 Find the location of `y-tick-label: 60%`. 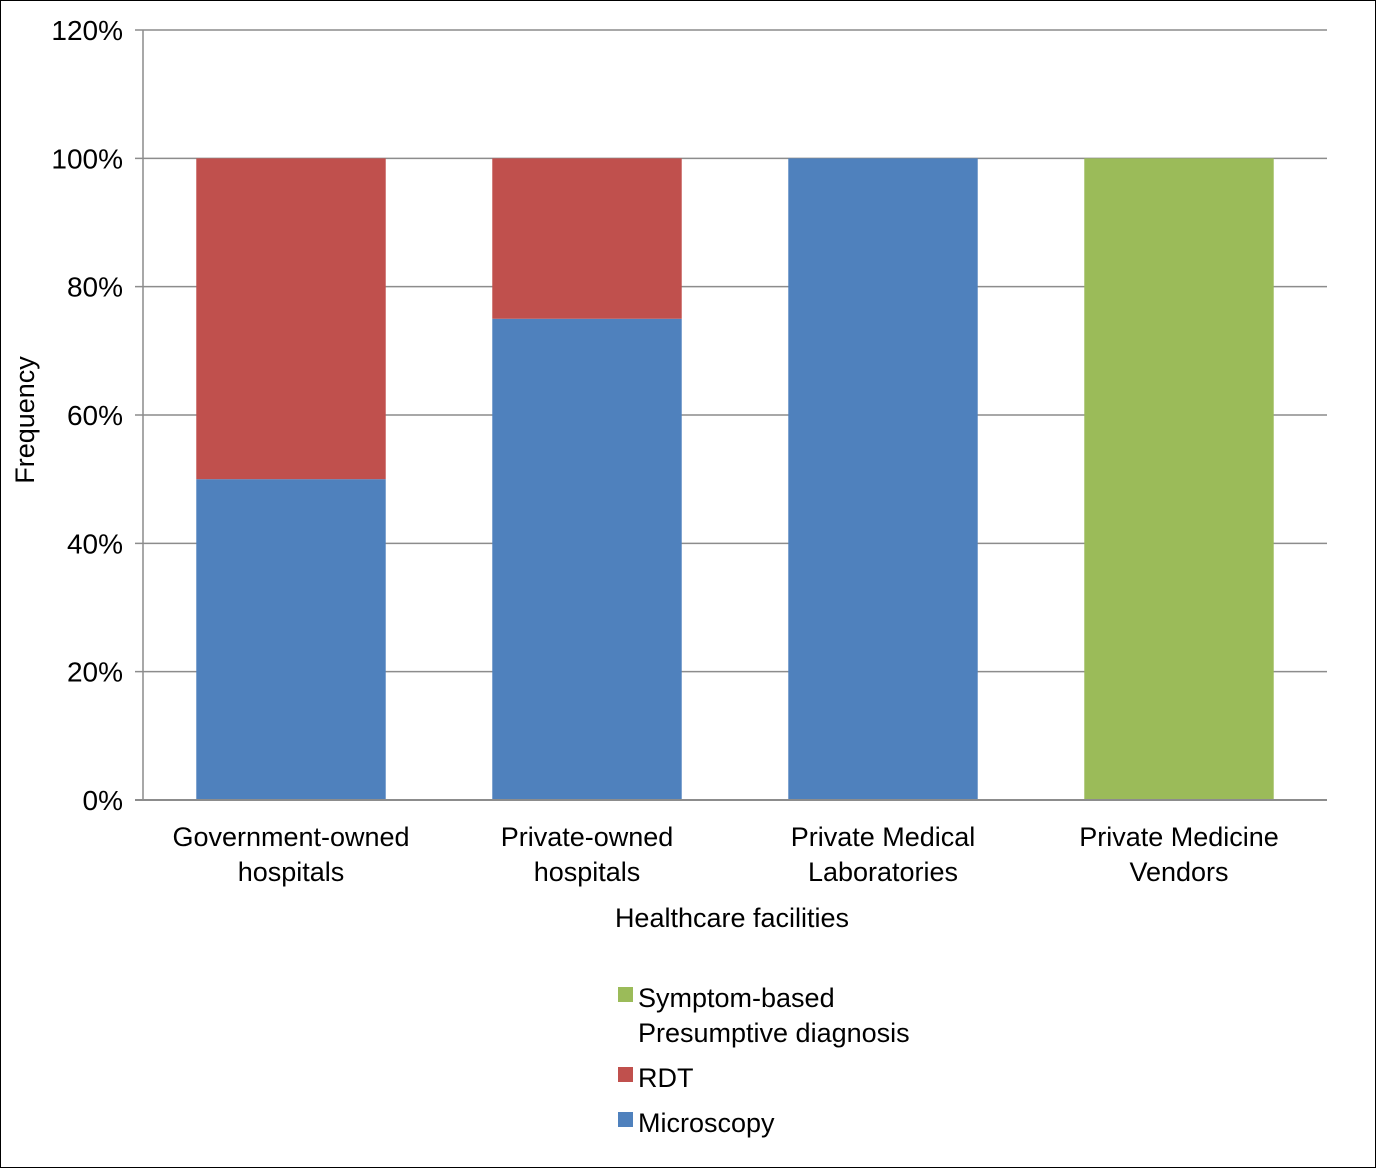

y-tick-label: 60% is located at coordinates (95, 415).